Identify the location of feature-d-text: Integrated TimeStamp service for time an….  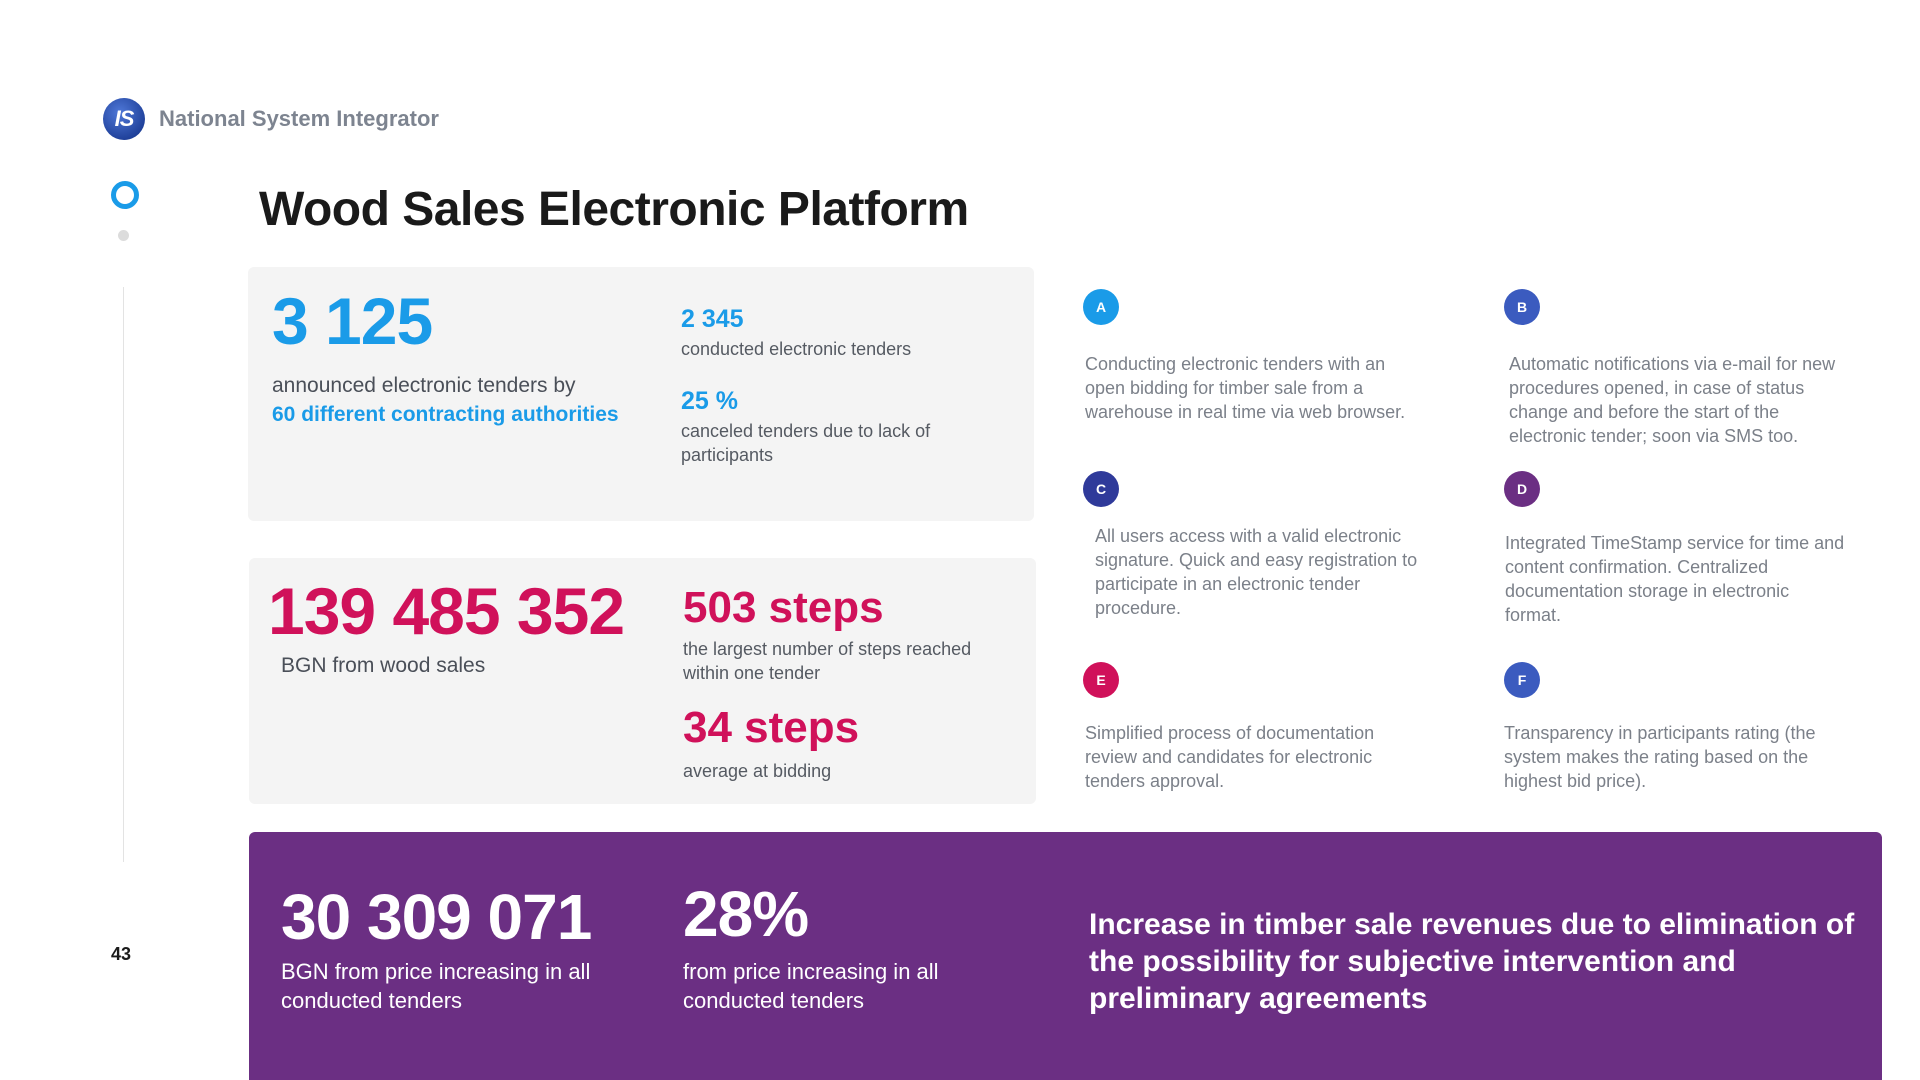
(1675, 579).